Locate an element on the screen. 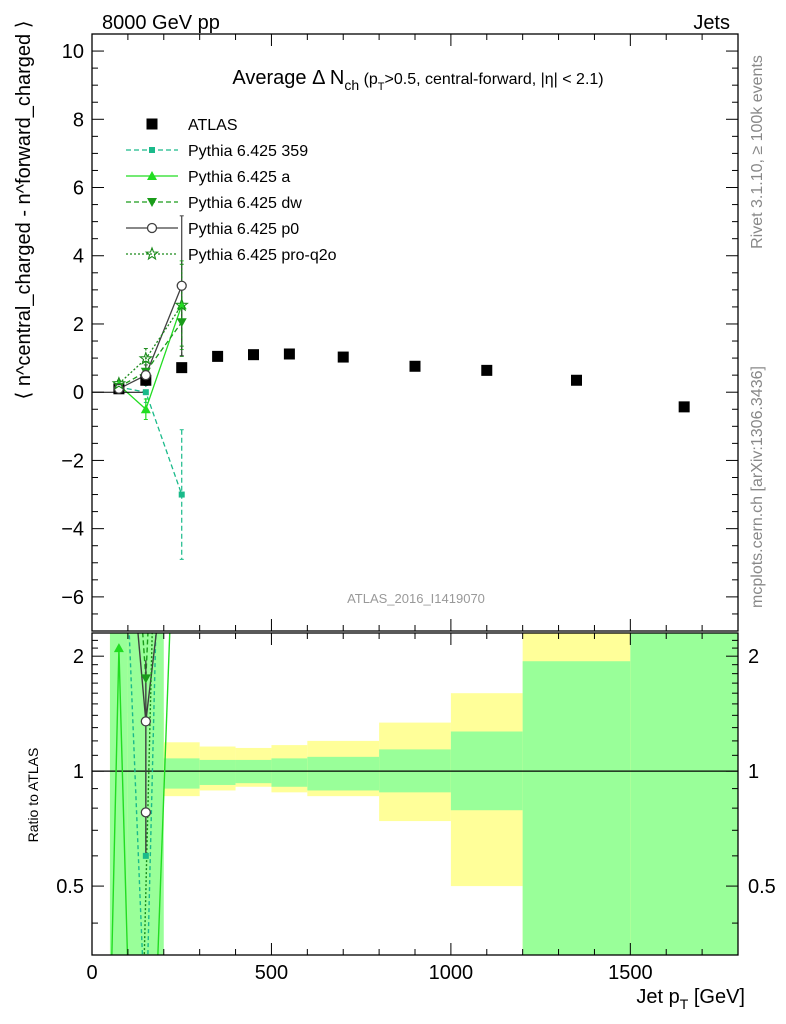 The image size is (786, 1024). series-line-pq2o is located at coordinates (150, 344).